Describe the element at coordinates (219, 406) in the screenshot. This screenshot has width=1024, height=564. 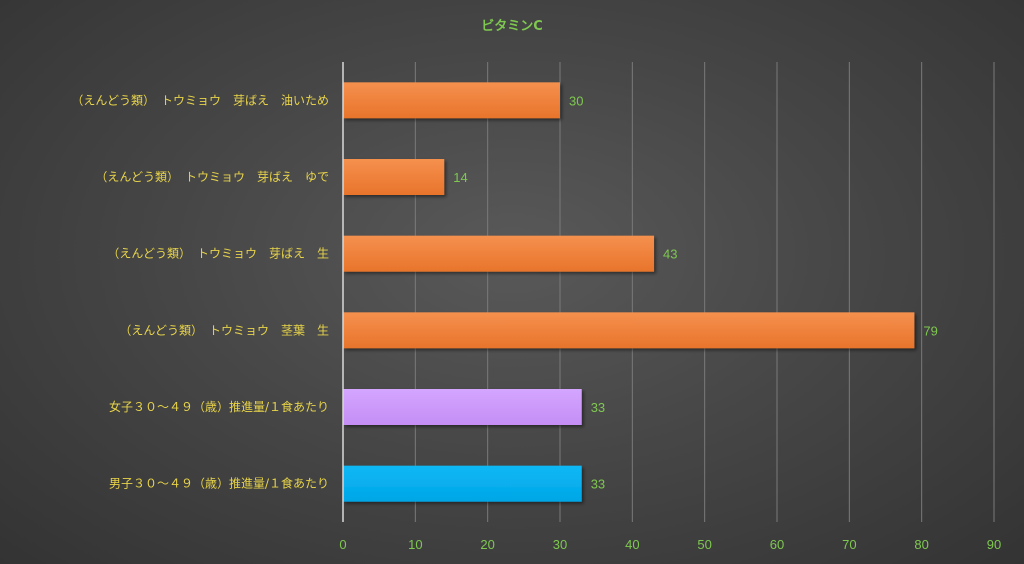
I see `category-label: 女子３０～４９（歳）推進量/１食あたり` at that location.